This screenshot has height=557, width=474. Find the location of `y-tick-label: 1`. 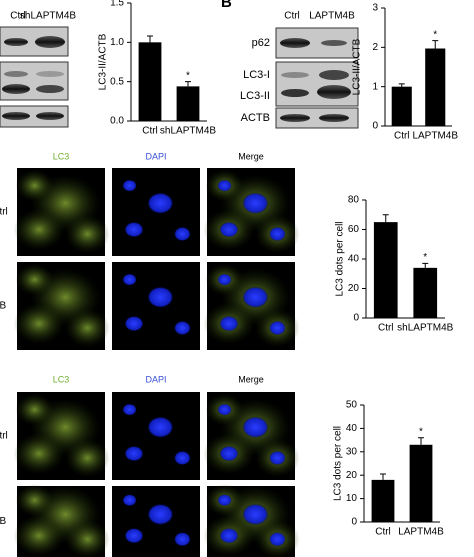

y-tick-label: 1 is located at coordinates (375, 86).